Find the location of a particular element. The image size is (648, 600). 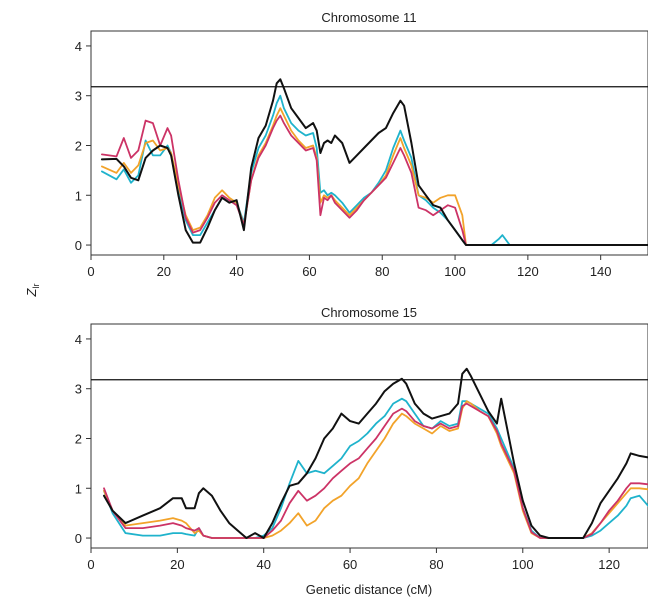

y-axis-label-sub: lr is located at coordinates (36, 286).